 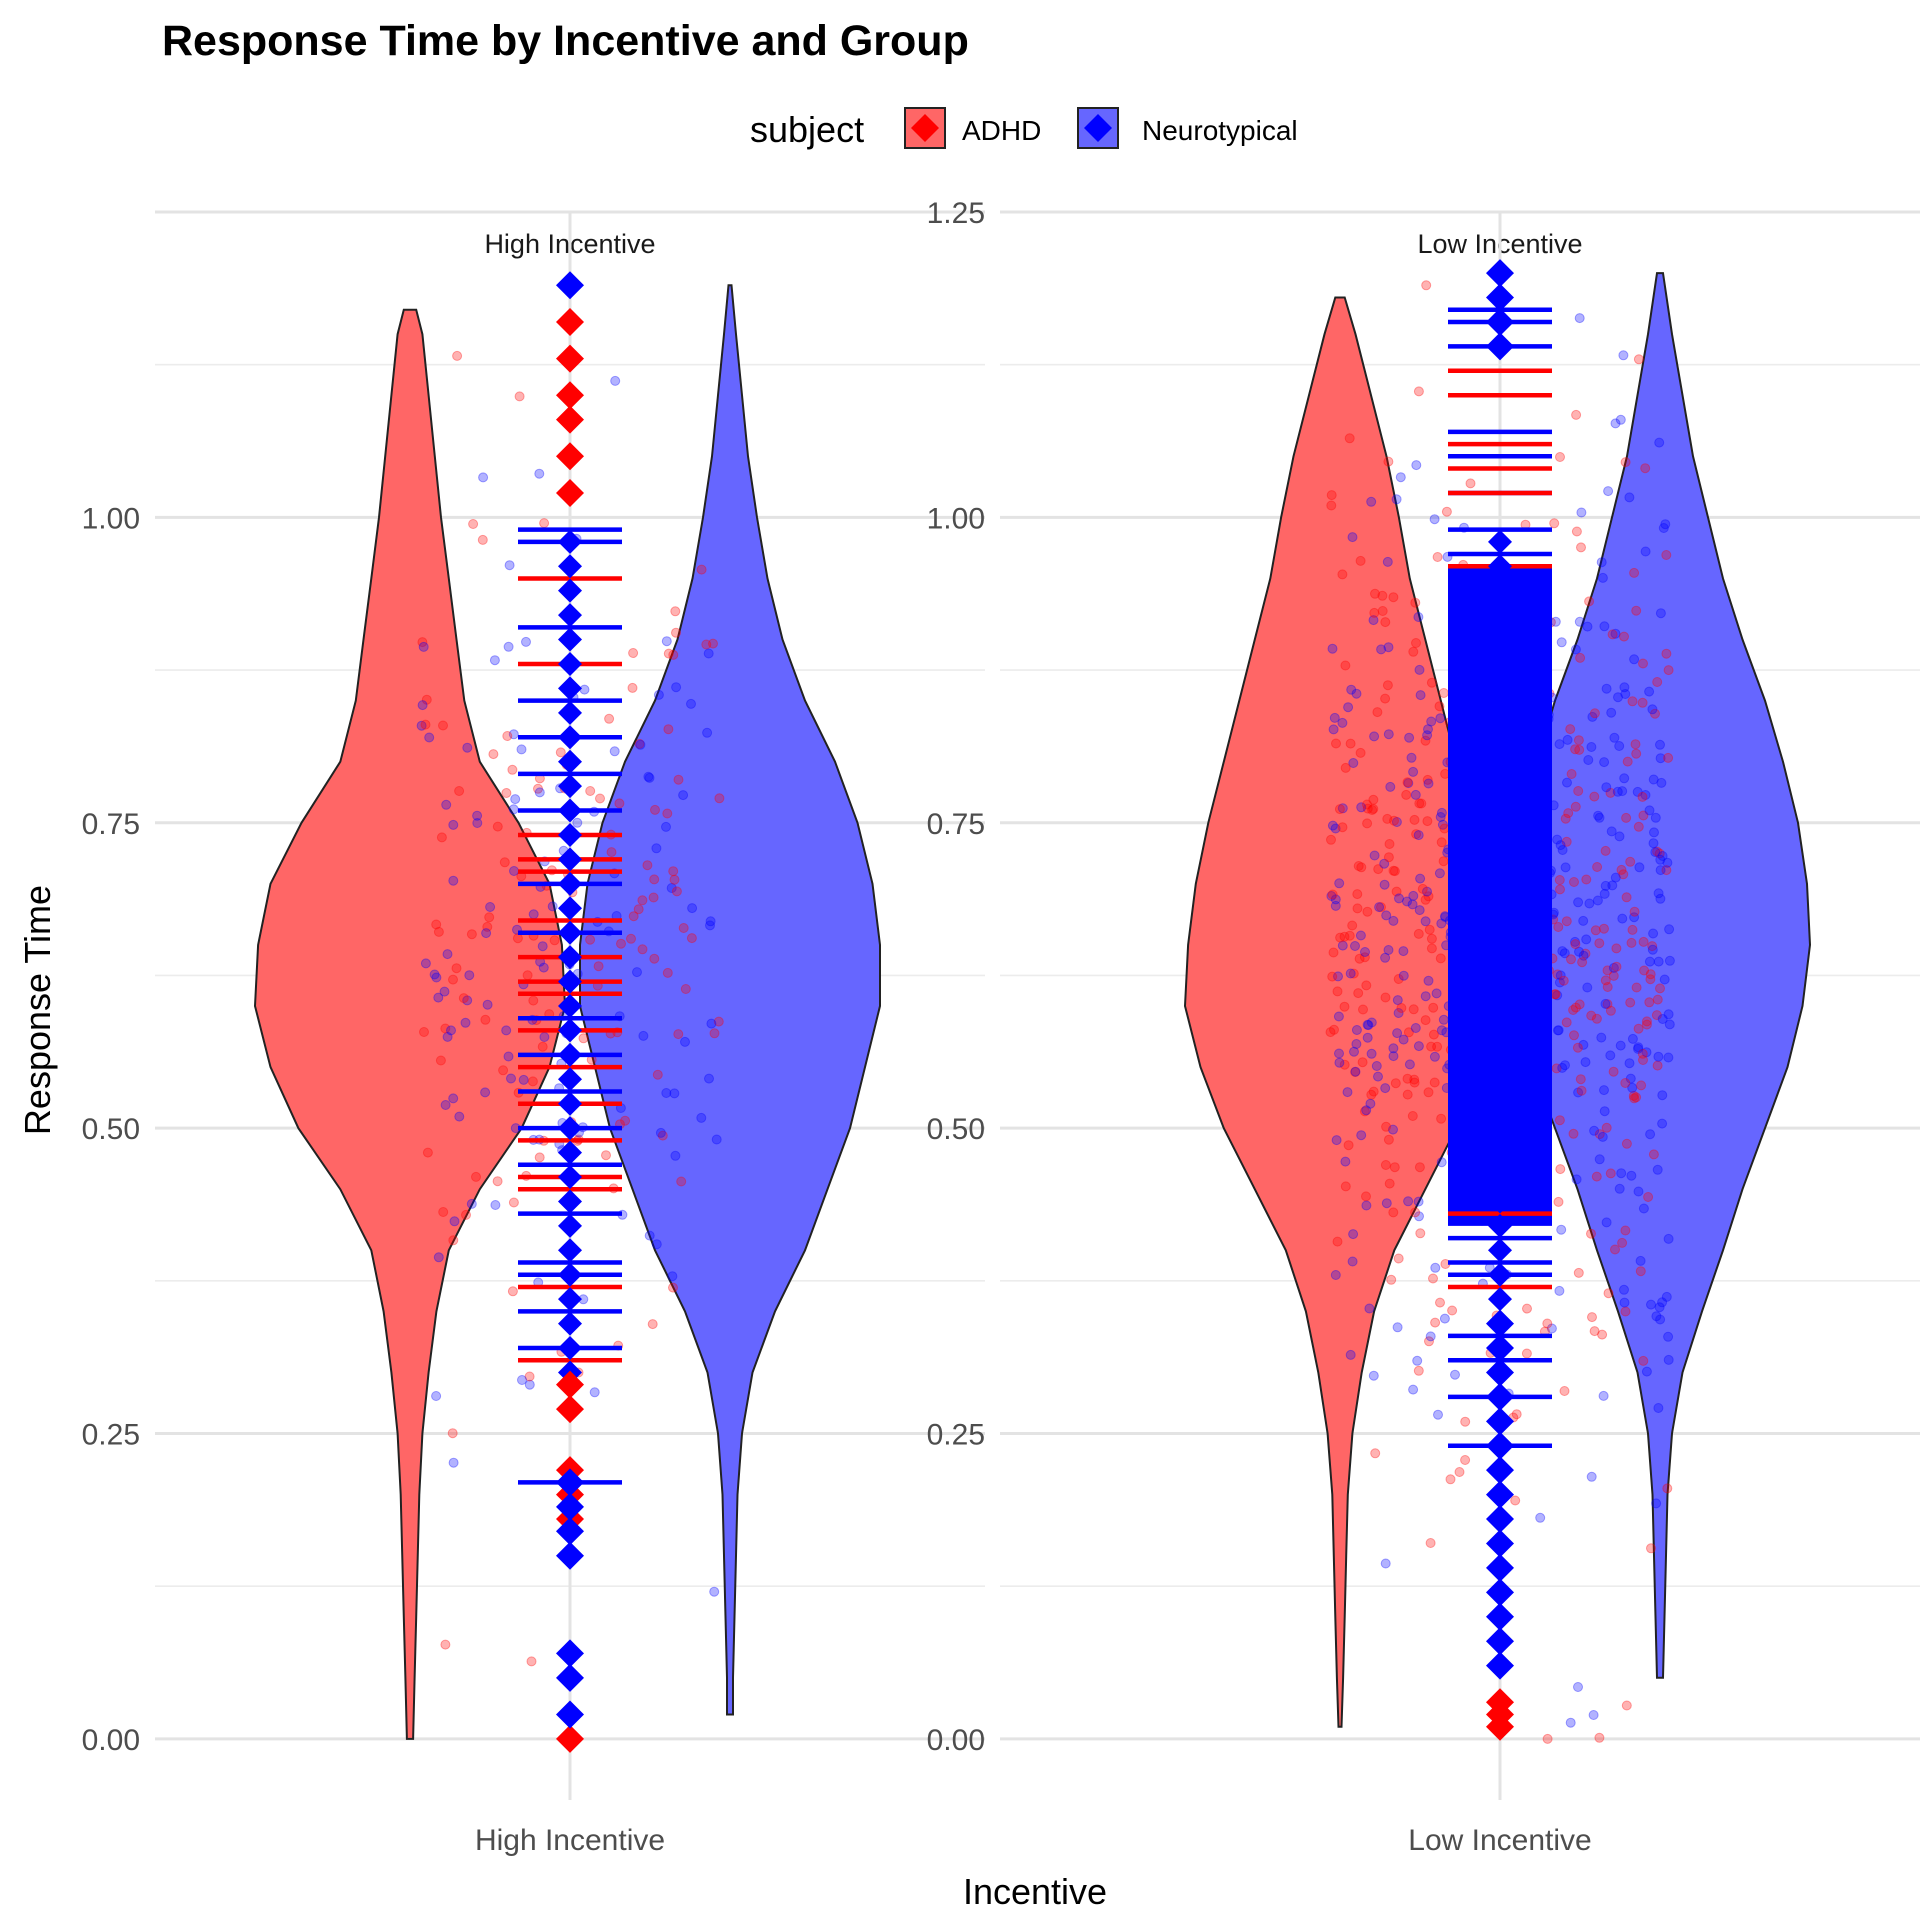 I want to click on y-tick-label: 0.00, so click(x=111, y=1740).